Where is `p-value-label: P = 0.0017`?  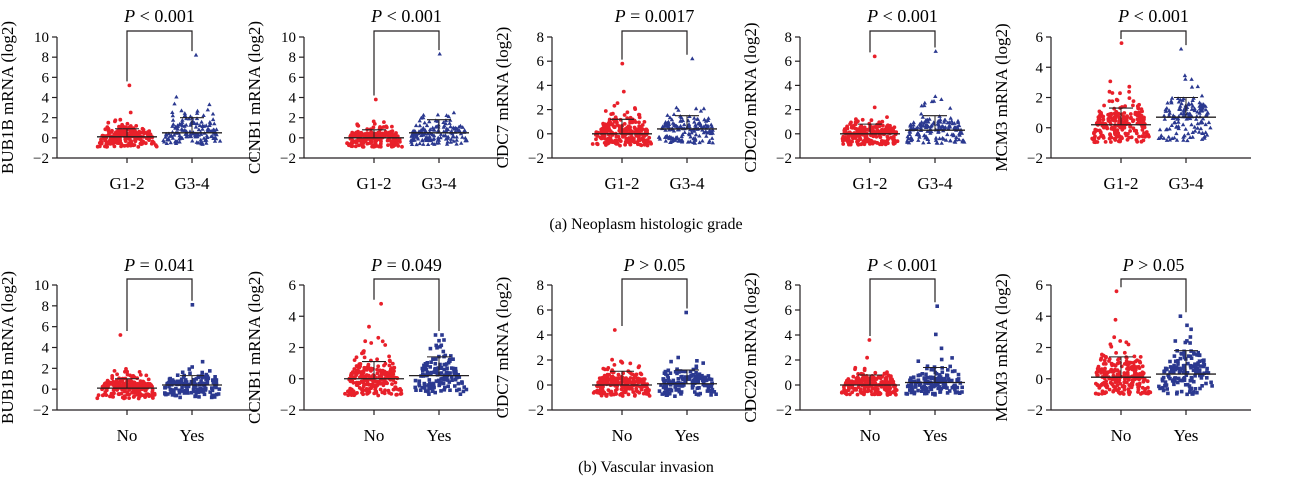 p-value-label: P = 0.0017 is located at coordinates (654, 16).